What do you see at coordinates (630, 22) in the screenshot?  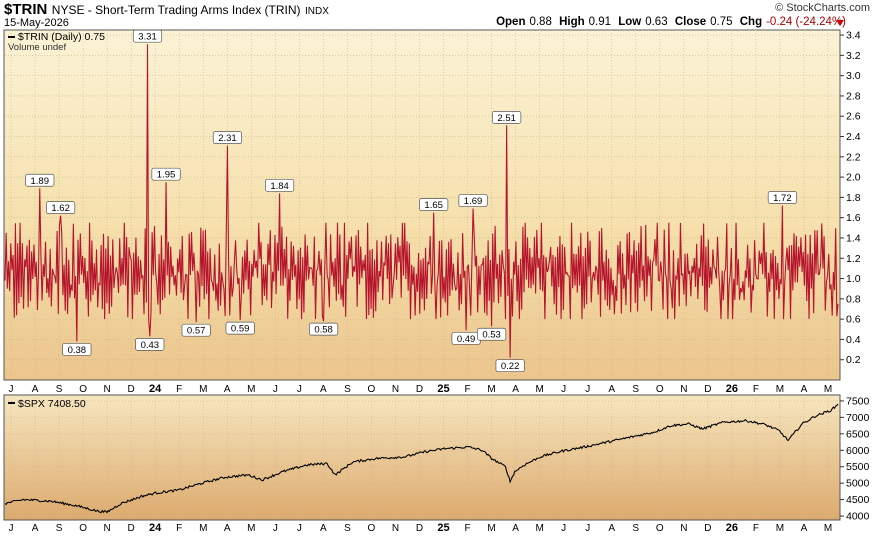 I see `low-label: Low` at bounding box center [630, 22].